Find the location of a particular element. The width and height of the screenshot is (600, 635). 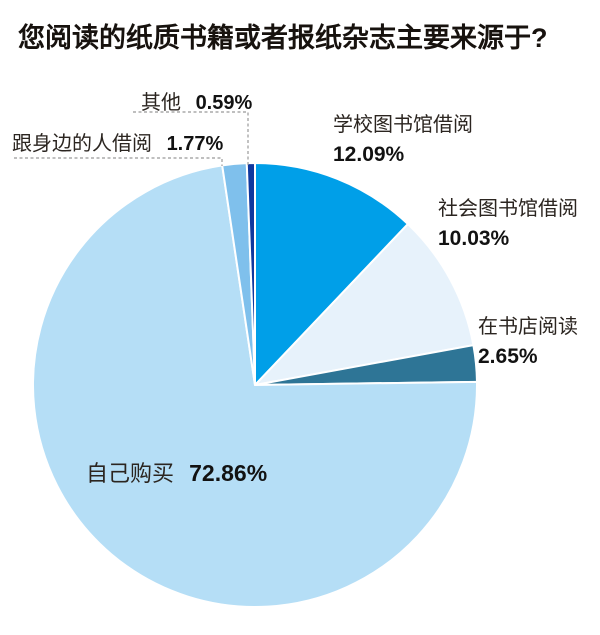

label-other: 其他 0.59% is located at coordinates (196, 100).